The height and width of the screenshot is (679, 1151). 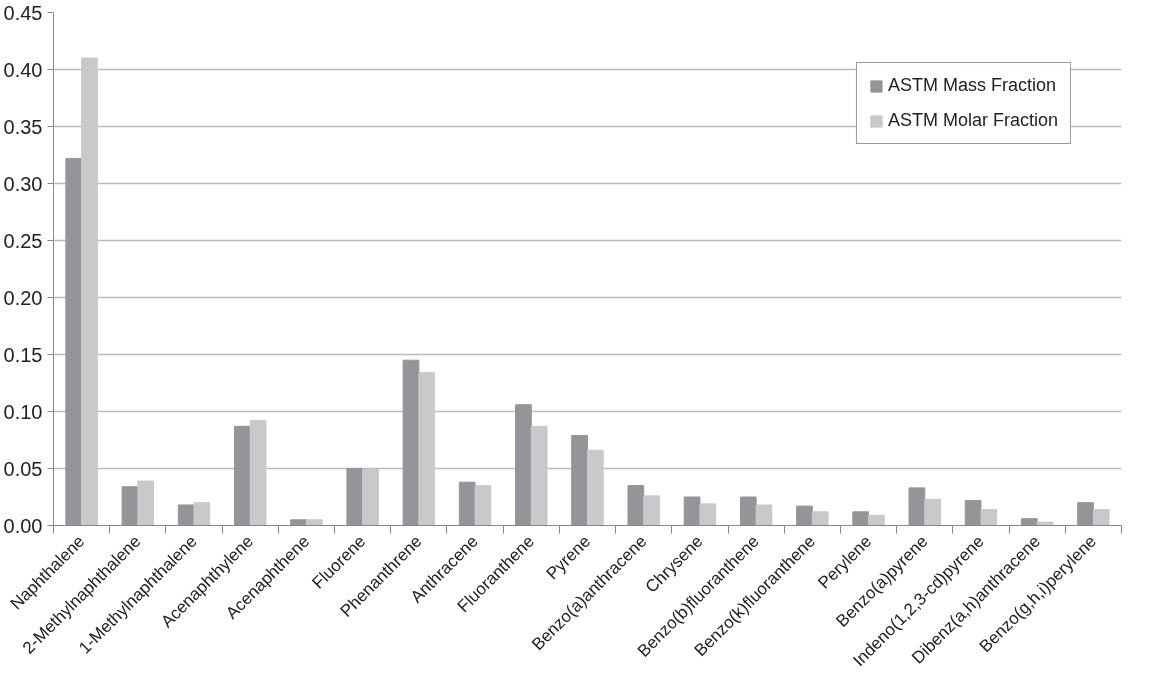 I want to click on legend-label: ASTM Molar Fraction, so click(x=972, y=120).